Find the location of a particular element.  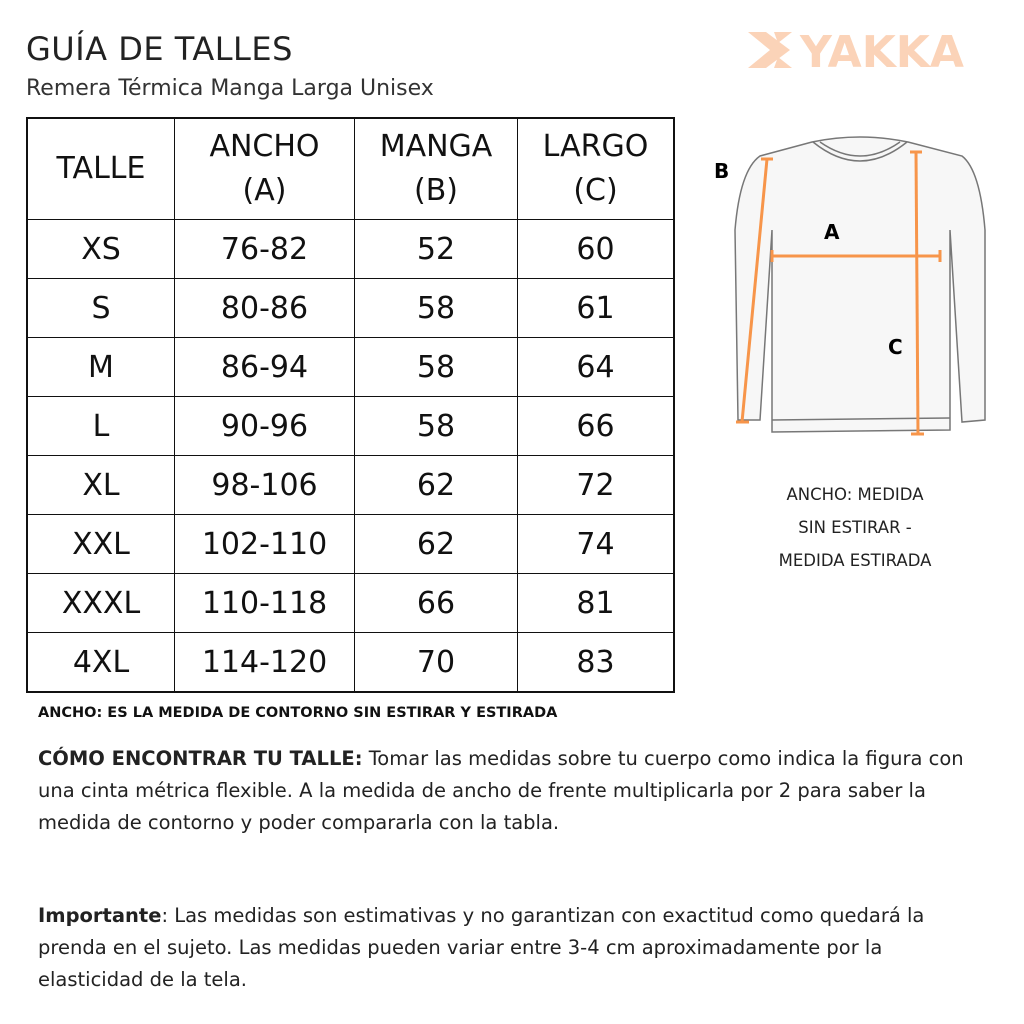

table-row: L 90-96 58 66 is located at coordinates (350, 426).